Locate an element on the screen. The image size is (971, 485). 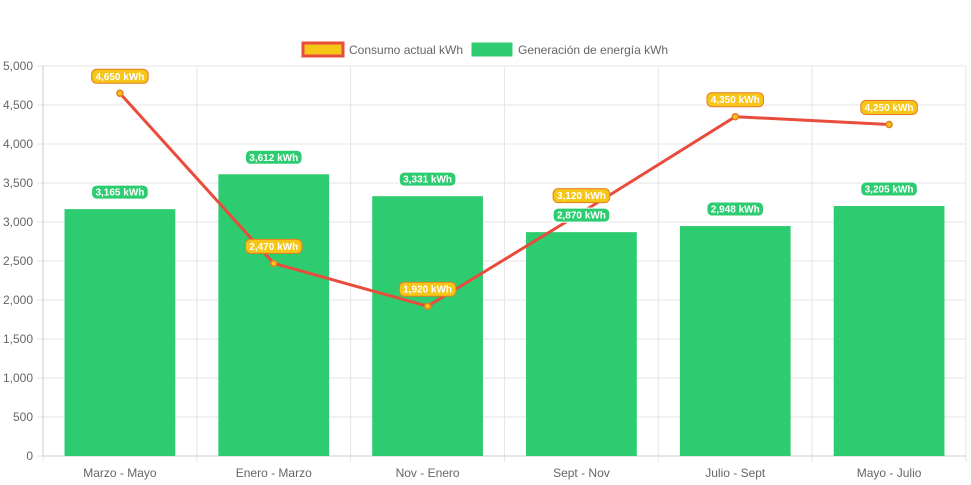
legend-swatch-generacion is located at coordinates (492, 49).